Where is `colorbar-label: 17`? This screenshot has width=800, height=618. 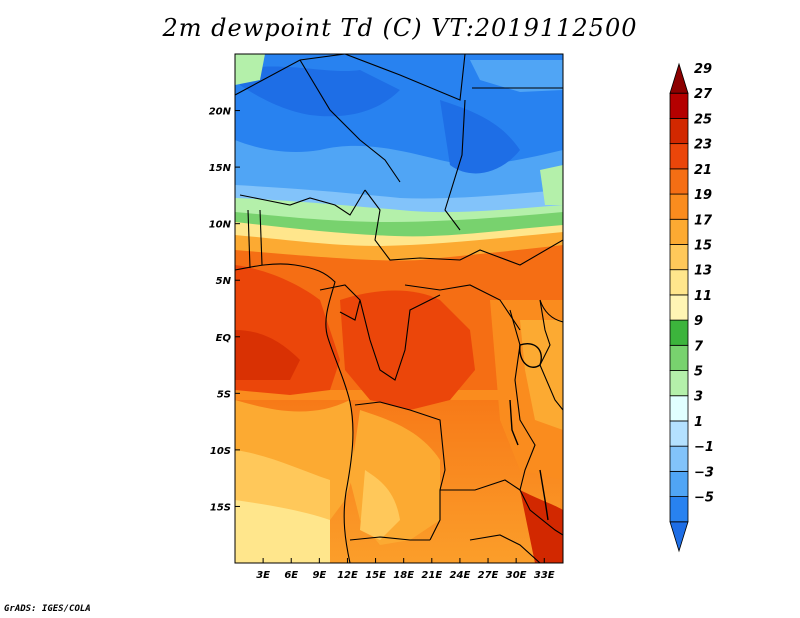
colorbar-label: 17 is located at coordinates (703, 220).